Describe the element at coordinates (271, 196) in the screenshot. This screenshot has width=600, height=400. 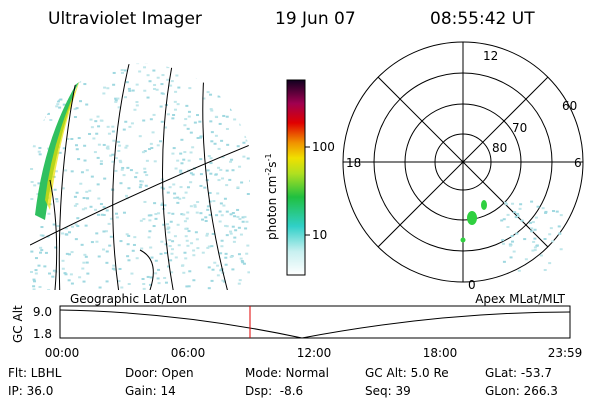
I see `colorbar-label: photon cm-2s-1` at that location.